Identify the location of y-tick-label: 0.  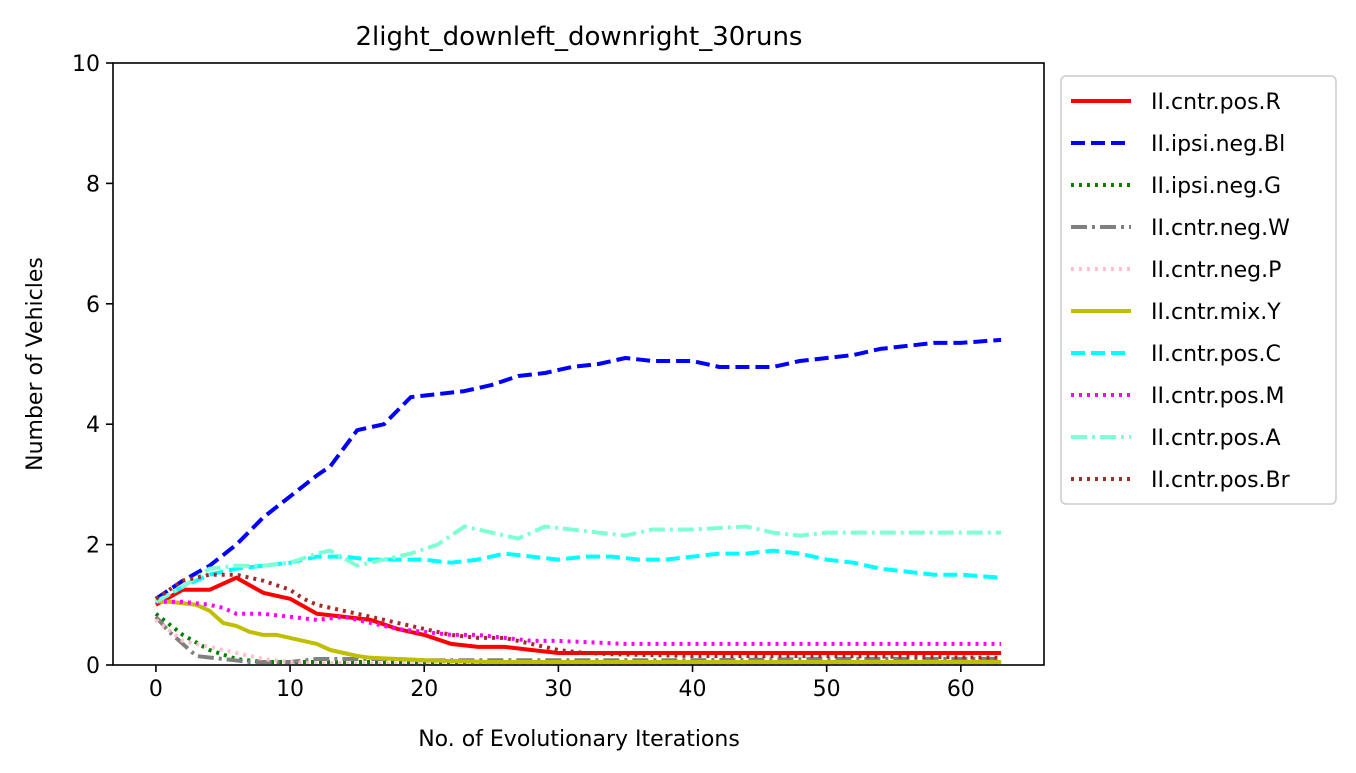
(93, 666).